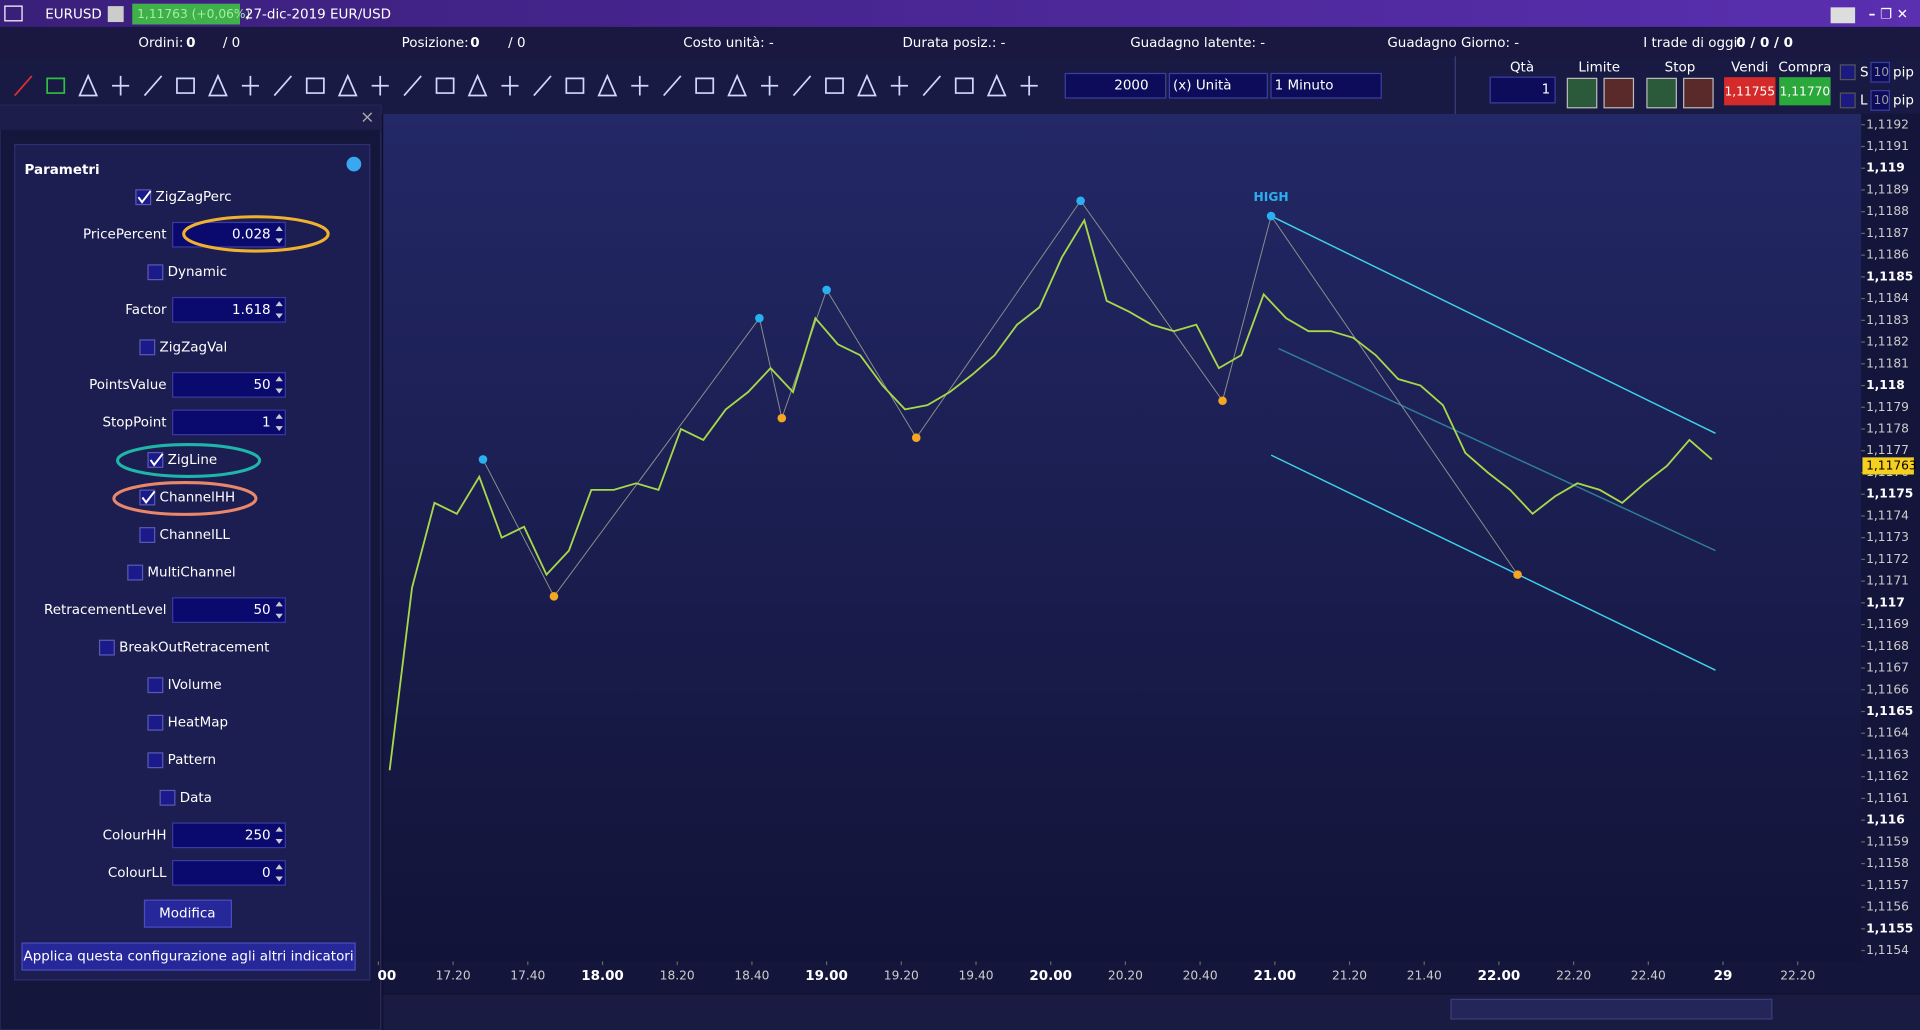  I want to click on l-checkbox, so click(1847, 100).